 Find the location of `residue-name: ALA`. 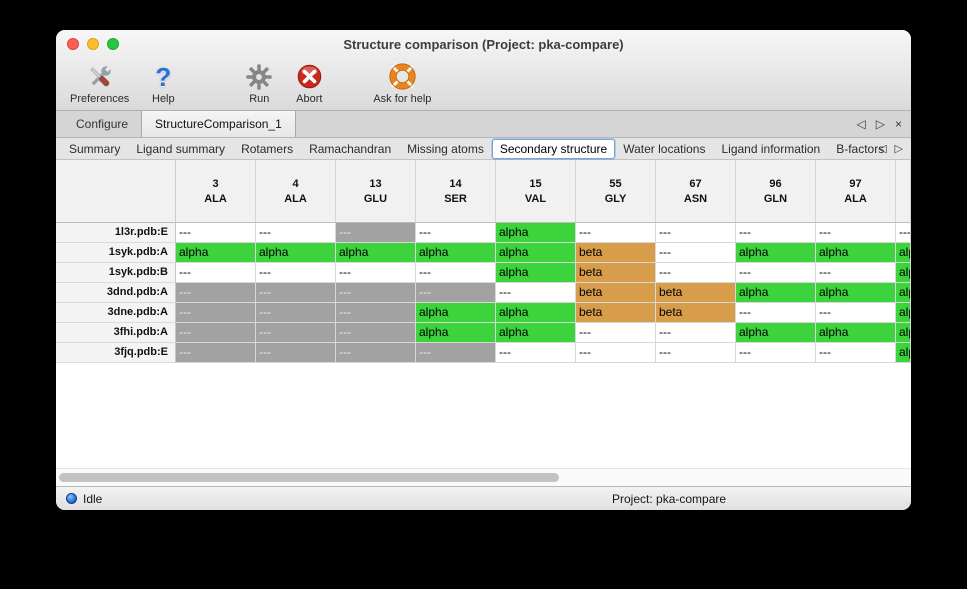

residue-name: ALA is located at coordinates (855, 199).